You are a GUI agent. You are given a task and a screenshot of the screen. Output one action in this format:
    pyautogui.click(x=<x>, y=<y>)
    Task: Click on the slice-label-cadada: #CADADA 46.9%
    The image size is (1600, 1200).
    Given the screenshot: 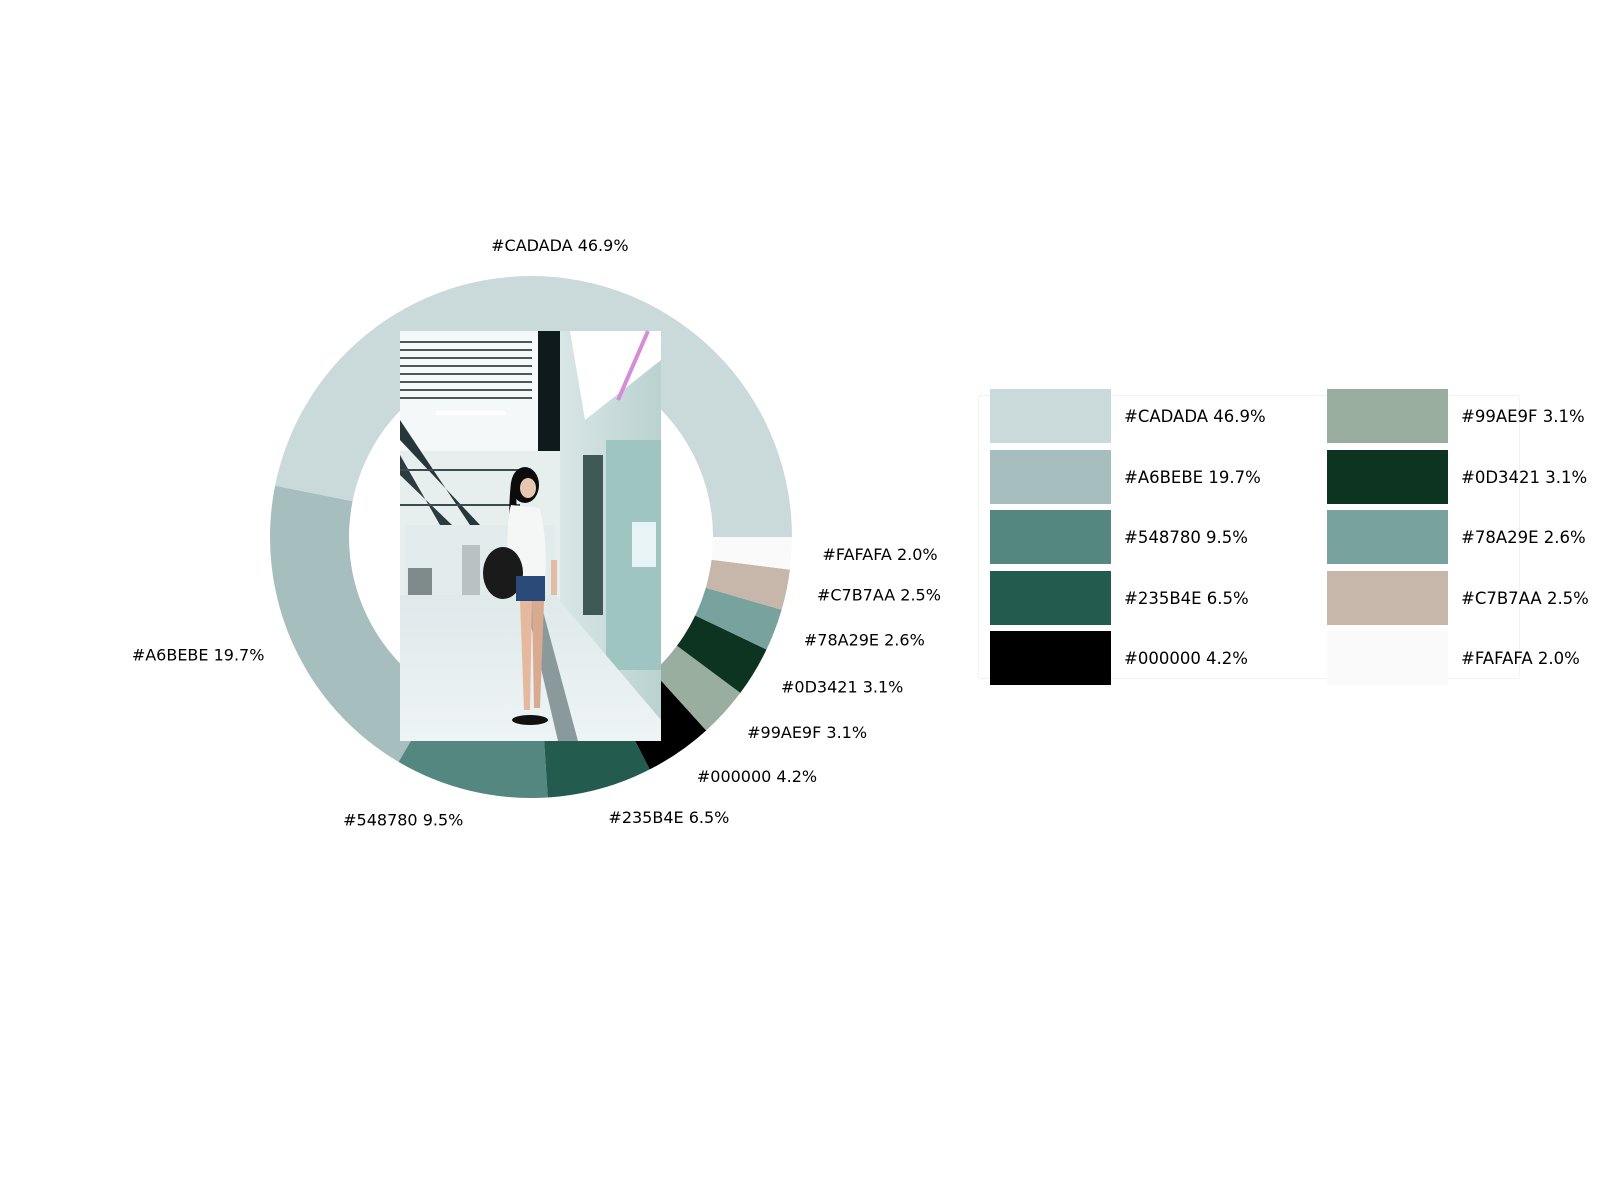 What is the action you would take?
    pyautogui.click(x=559, y=245)
    